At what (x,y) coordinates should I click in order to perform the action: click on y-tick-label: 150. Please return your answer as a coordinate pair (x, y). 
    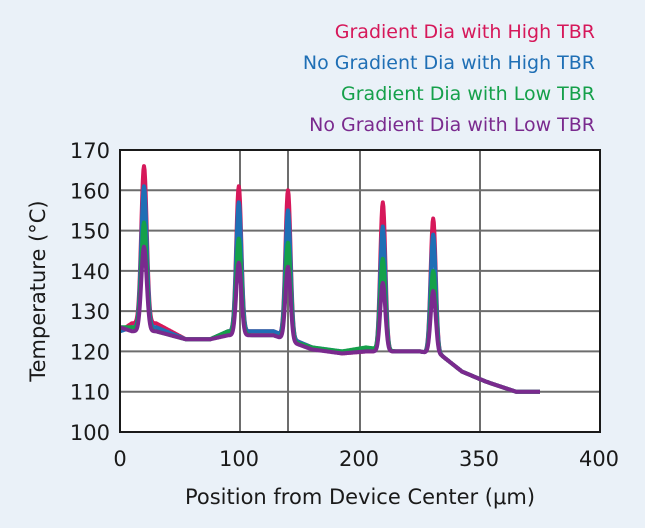
    Looking at the image, I should click on (90, 232).